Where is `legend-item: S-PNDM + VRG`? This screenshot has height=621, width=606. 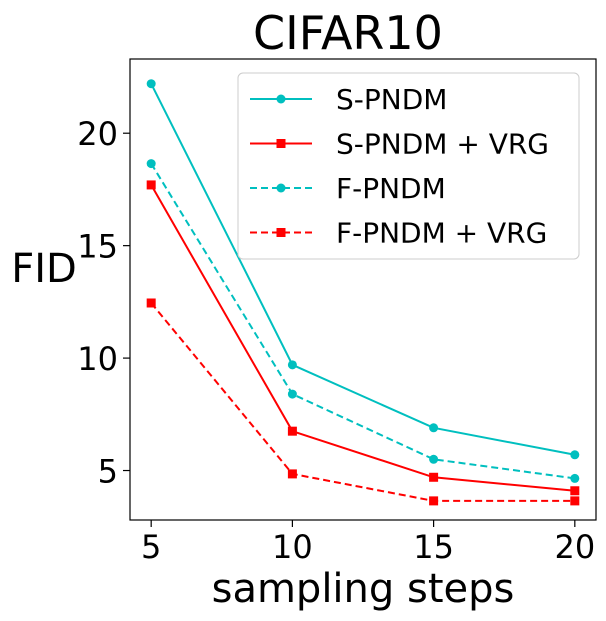
legend-item: S-PNDM + VRG is located at coordinates (399, 144).